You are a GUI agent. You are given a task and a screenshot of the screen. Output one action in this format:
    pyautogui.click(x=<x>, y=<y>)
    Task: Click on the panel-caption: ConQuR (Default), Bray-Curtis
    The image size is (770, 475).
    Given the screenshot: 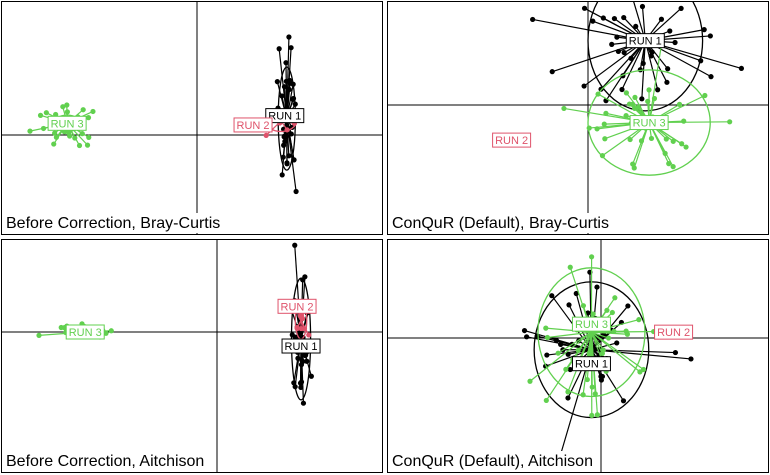 What is the action you would take?
    pyautogui.click(x=500, y=223)
    